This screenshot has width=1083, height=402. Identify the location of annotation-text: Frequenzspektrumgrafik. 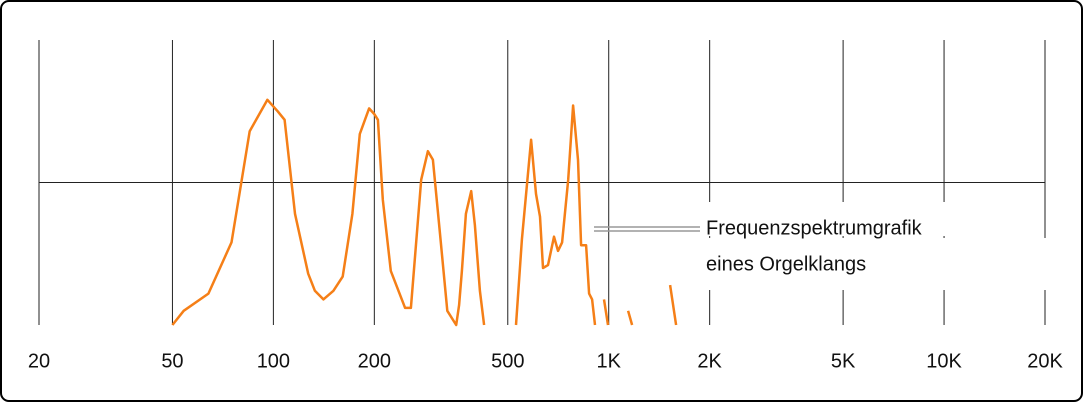
(814, 228).